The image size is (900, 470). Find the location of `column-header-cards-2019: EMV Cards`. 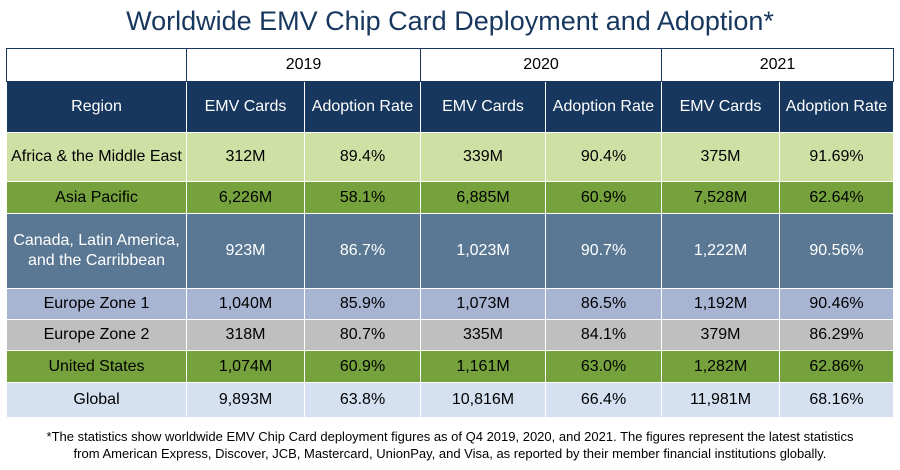

column-header-cards-2019: EMV Cards is located at coordinates (245, 107).